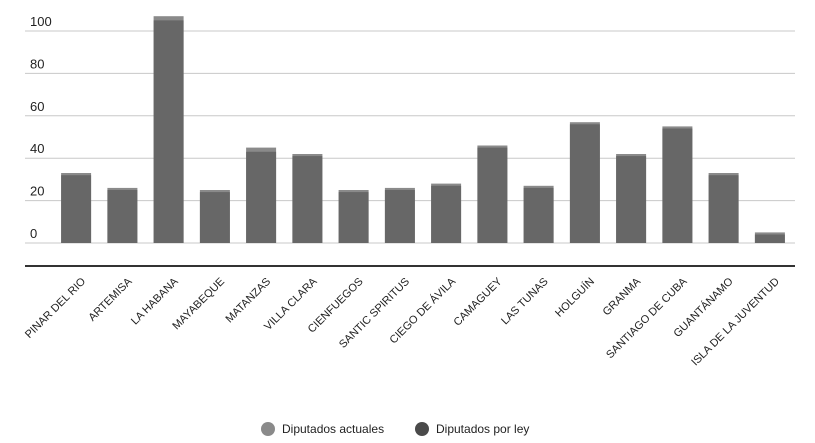 This screenshot has height=443, width=815. Describe the element at coordinates (37, 63) in the screenshot. I see `y-tick-label: 80` at that location.